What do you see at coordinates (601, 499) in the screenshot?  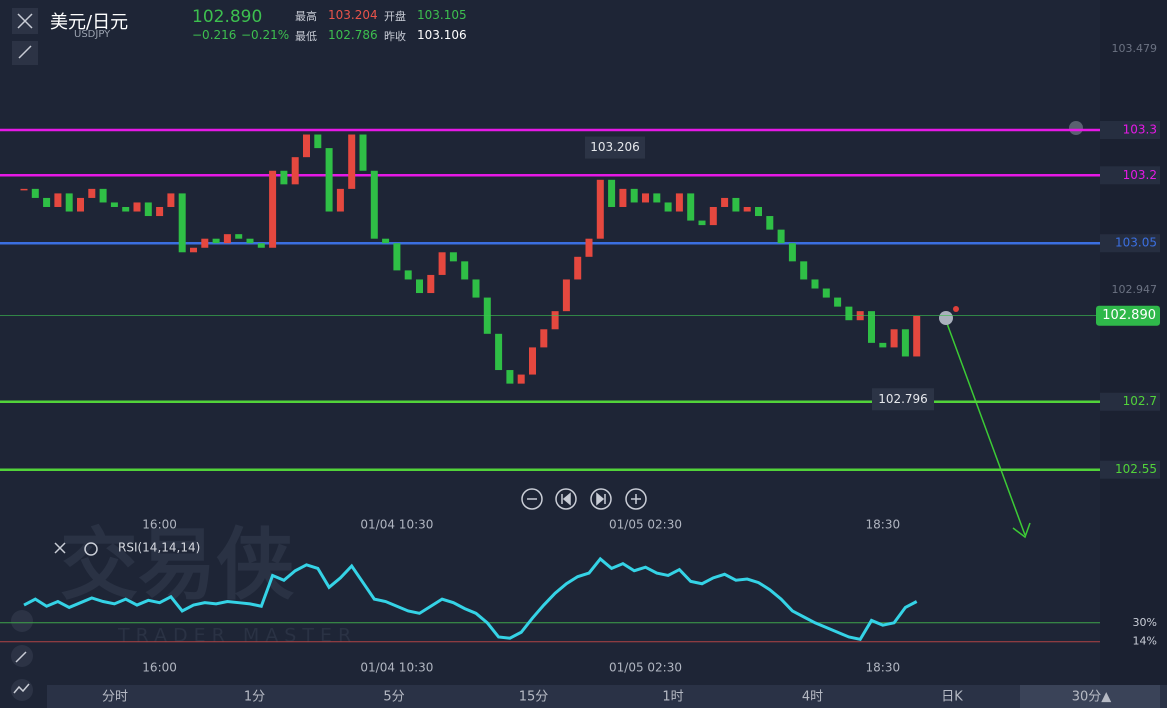 I see `forward` at bounding box center [601, 499].